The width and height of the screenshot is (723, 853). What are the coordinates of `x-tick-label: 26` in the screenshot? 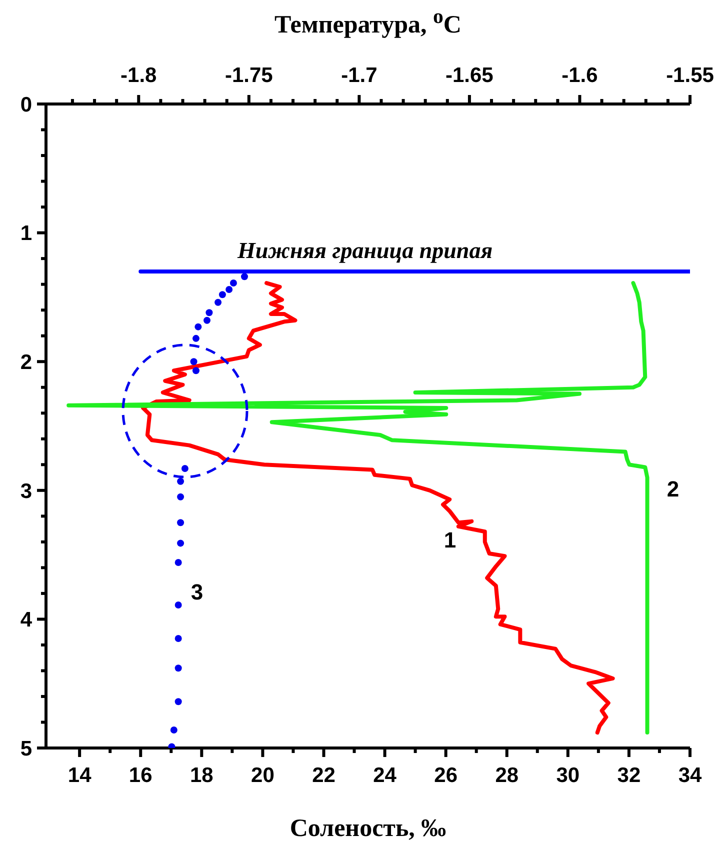 It's located at (446, 775).